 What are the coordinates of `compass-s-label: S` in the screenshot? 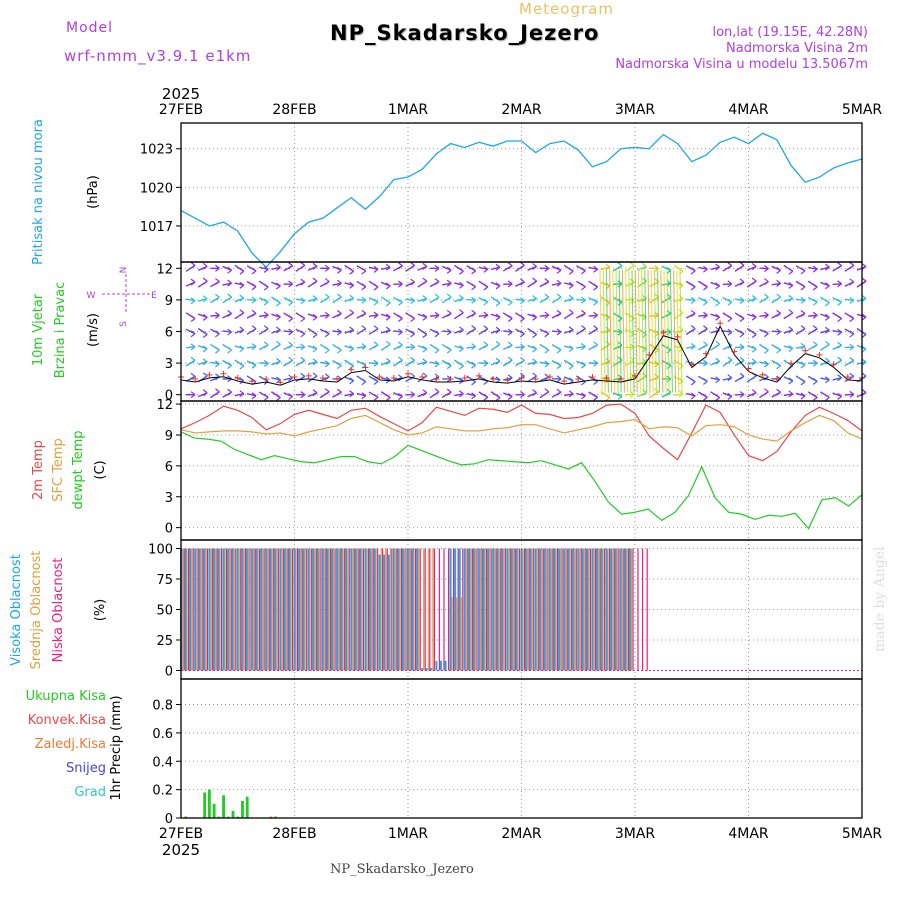 It's located at (124, 324).